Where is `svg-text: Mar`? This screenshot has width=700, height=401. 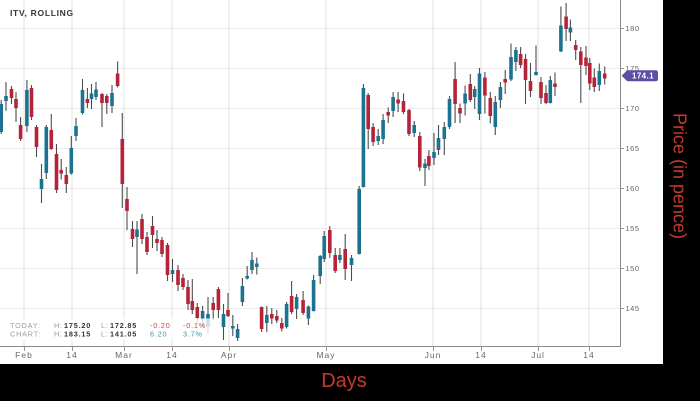
svg-text: Mar is located at coordinates (124, 355).